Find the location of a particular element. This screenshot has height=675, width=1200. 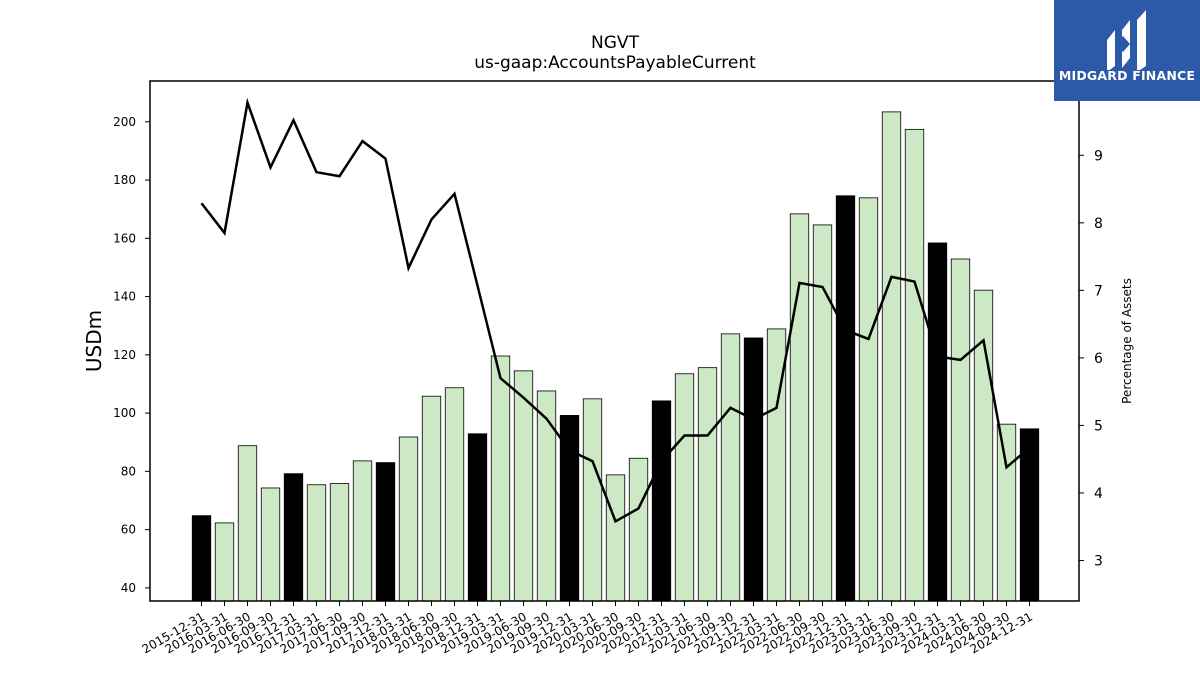

chart-subtitle: us-gaap:AccountsPayableCurrent is located at coordinates (615, 63).